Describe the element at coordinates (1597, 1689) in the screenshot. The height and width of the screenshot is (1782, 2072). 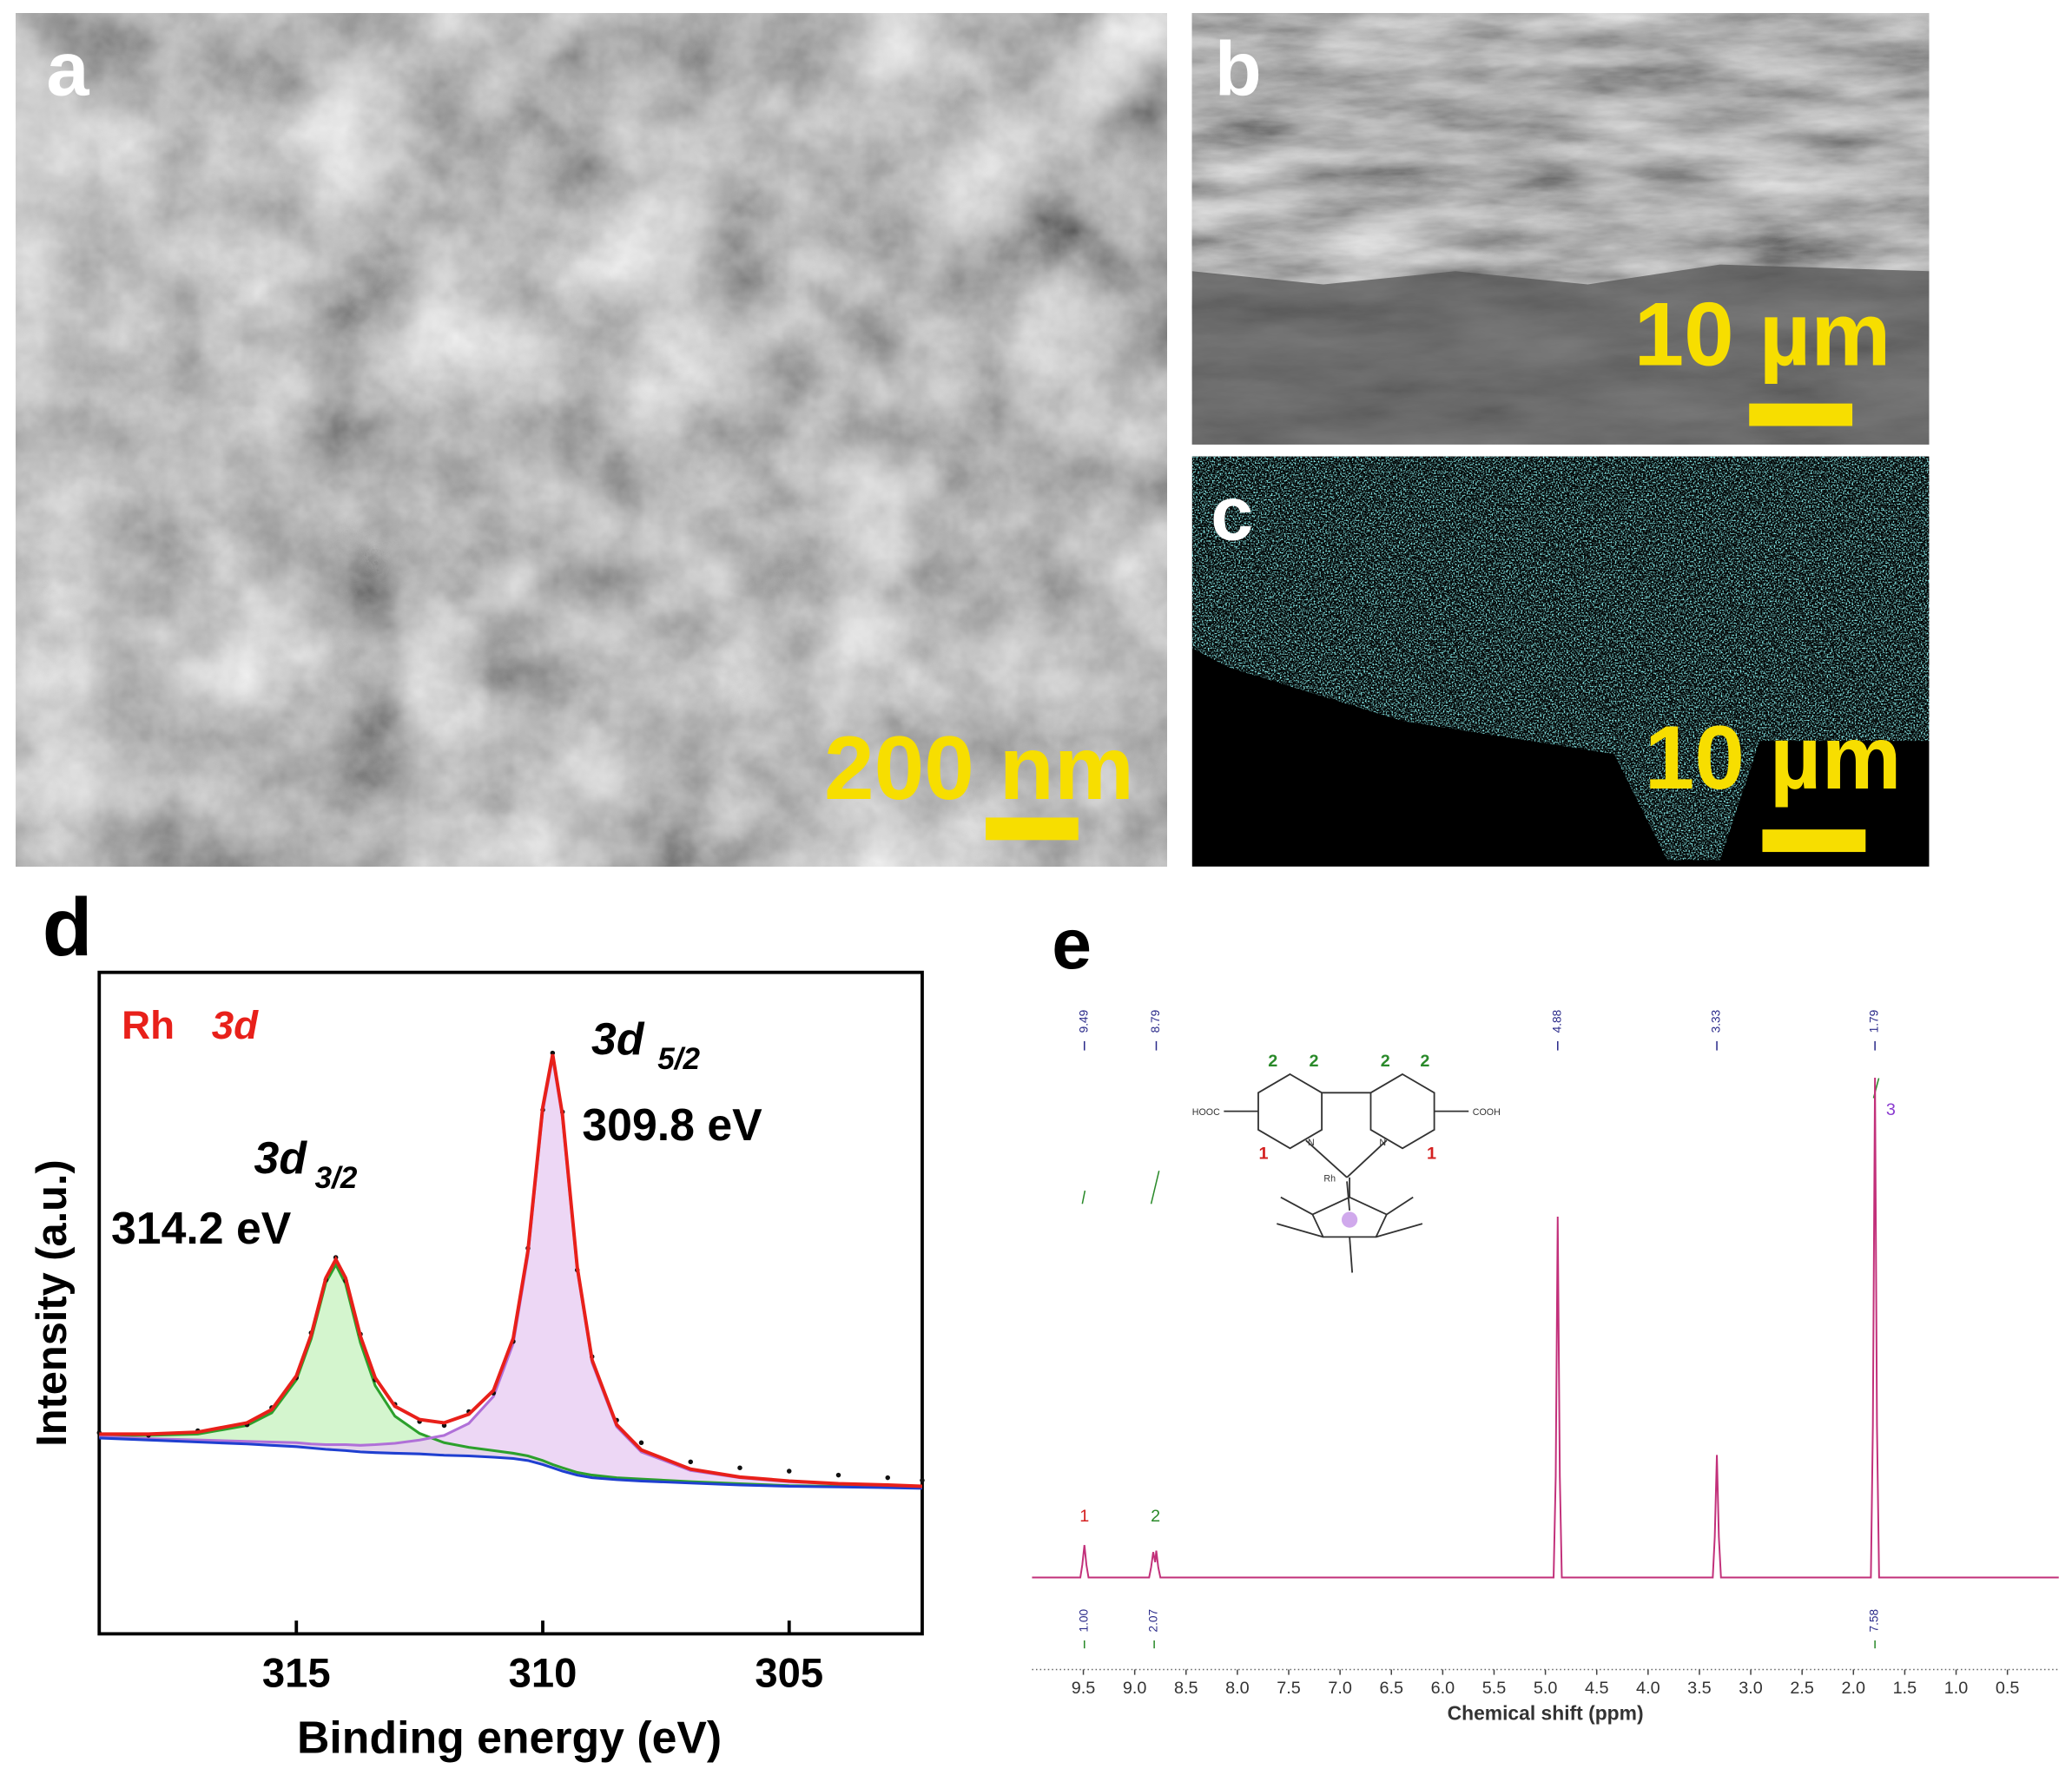
I see `x-tick-label: 4.5` at that location.